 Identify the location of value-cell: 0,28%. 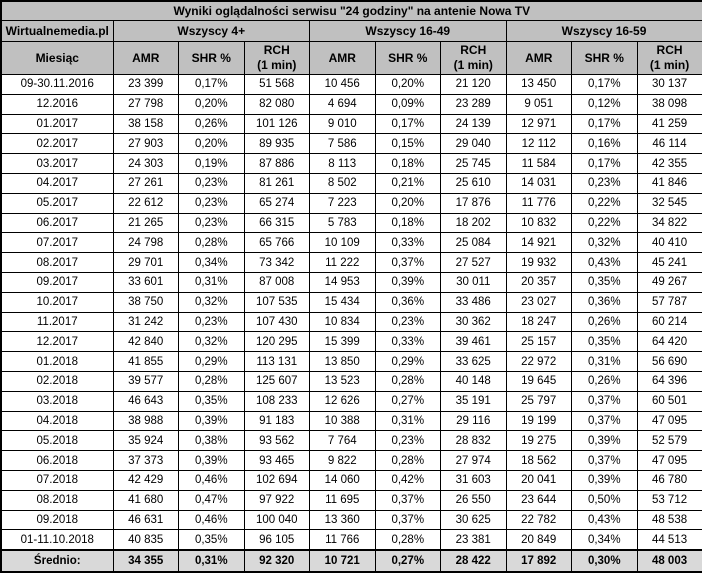
(407, 540).